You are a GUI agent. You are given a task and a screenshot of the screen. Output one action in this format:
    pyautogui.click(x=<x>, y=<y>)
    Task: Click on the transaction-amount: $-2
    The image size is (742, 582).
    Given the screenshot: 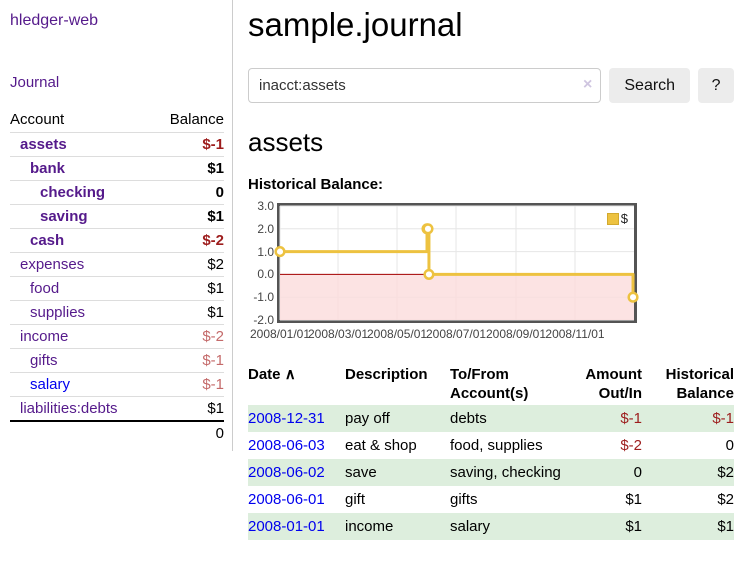 What is the action you would take?
    pyautogui.click(x=631, y=445)
    